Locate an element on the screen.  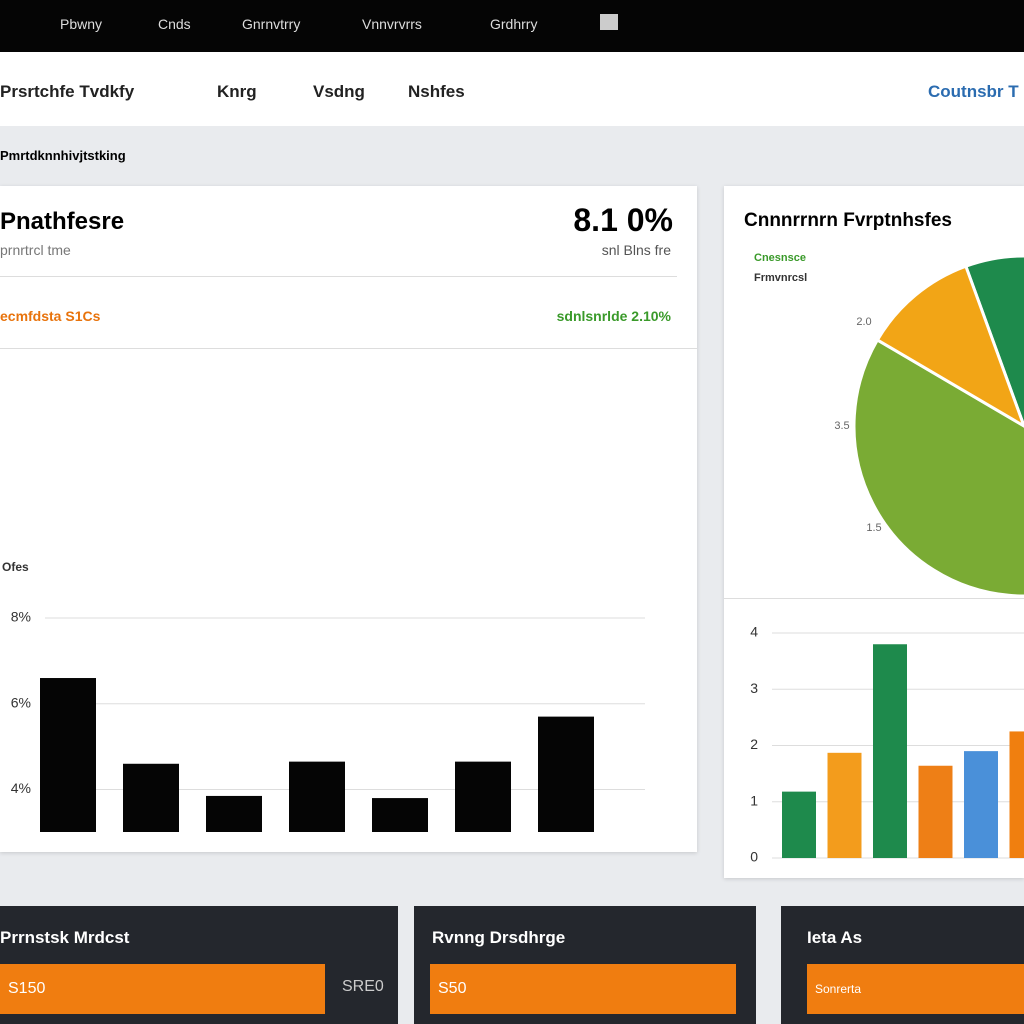
progress-bar: S50 is located at coordinates (583, 989).